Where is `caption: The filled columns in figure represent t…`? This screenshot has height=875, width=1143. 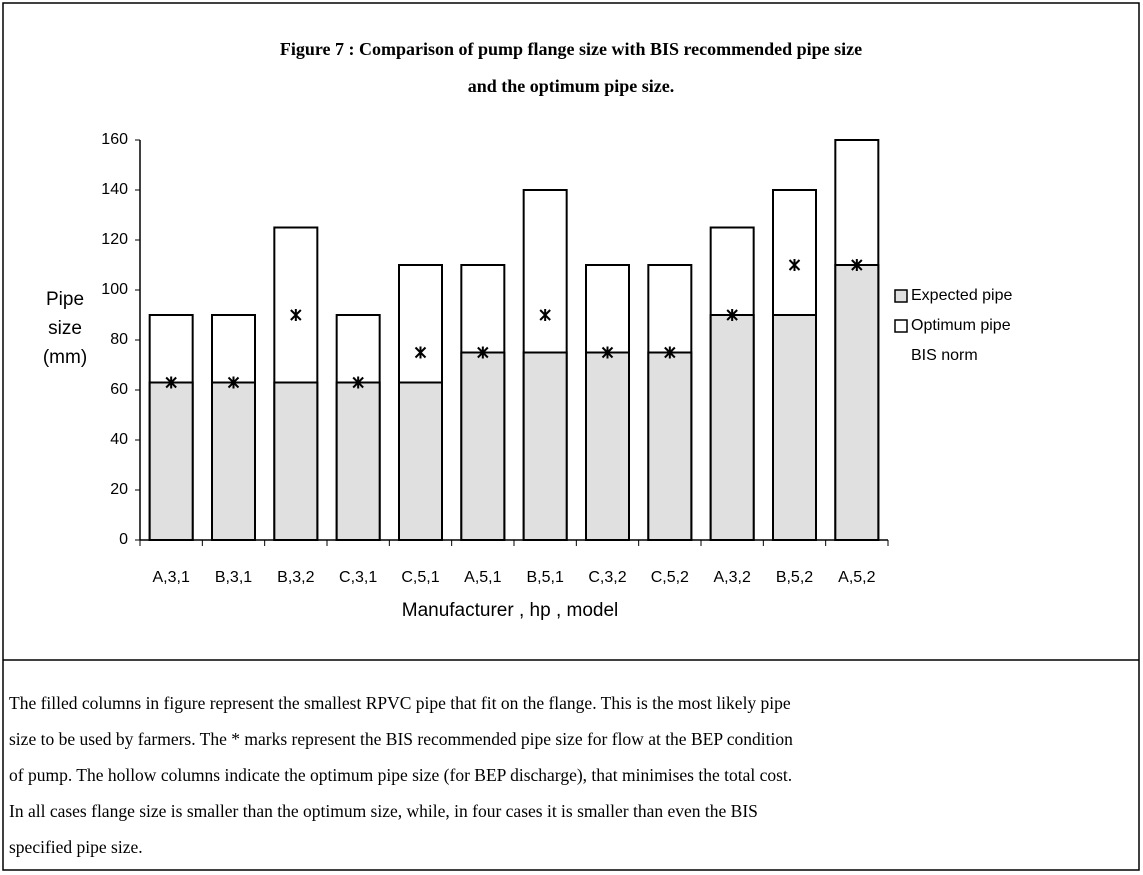 caption: The filled columns in figure represent t… is located at coordinates (401, 775).